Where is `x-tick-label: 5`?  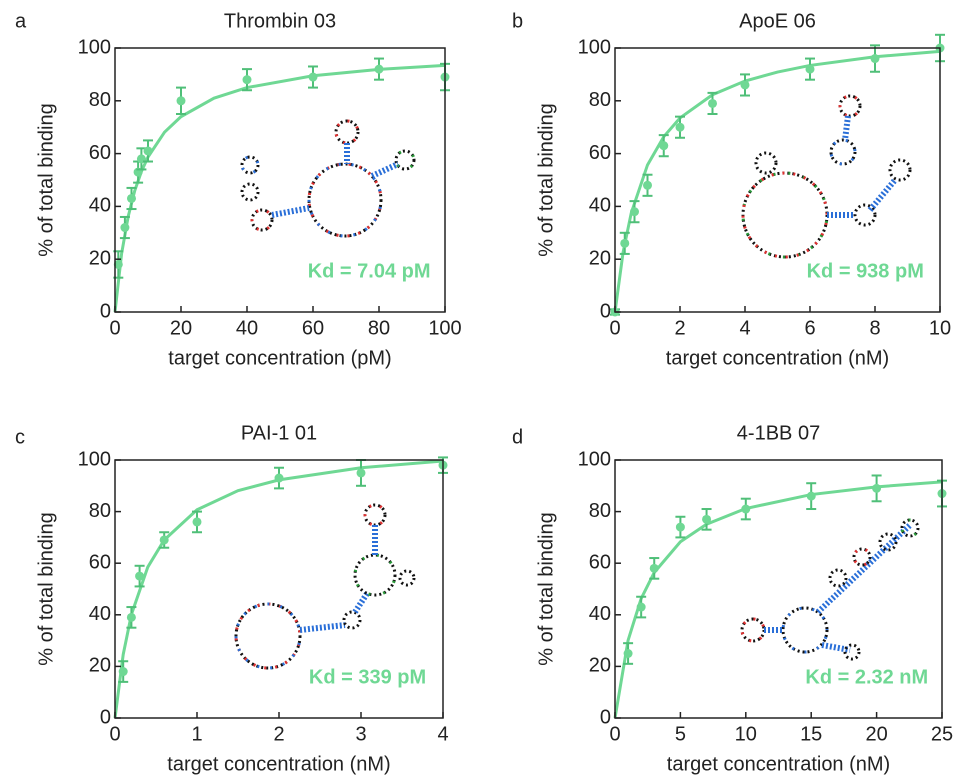
x-tick-label: 5 is located at coordinates (680, 734).